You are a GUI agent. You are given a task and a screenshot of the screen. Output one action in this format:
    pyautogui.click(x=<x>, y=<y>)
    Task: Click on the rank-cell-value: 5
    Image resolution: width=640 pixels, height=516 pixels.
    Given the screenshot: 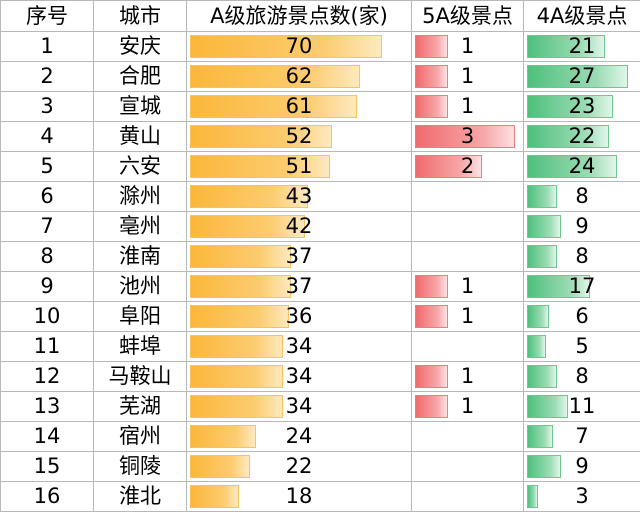 What is the action you would take?
    pyautogui.click(x=47, y=166)
    